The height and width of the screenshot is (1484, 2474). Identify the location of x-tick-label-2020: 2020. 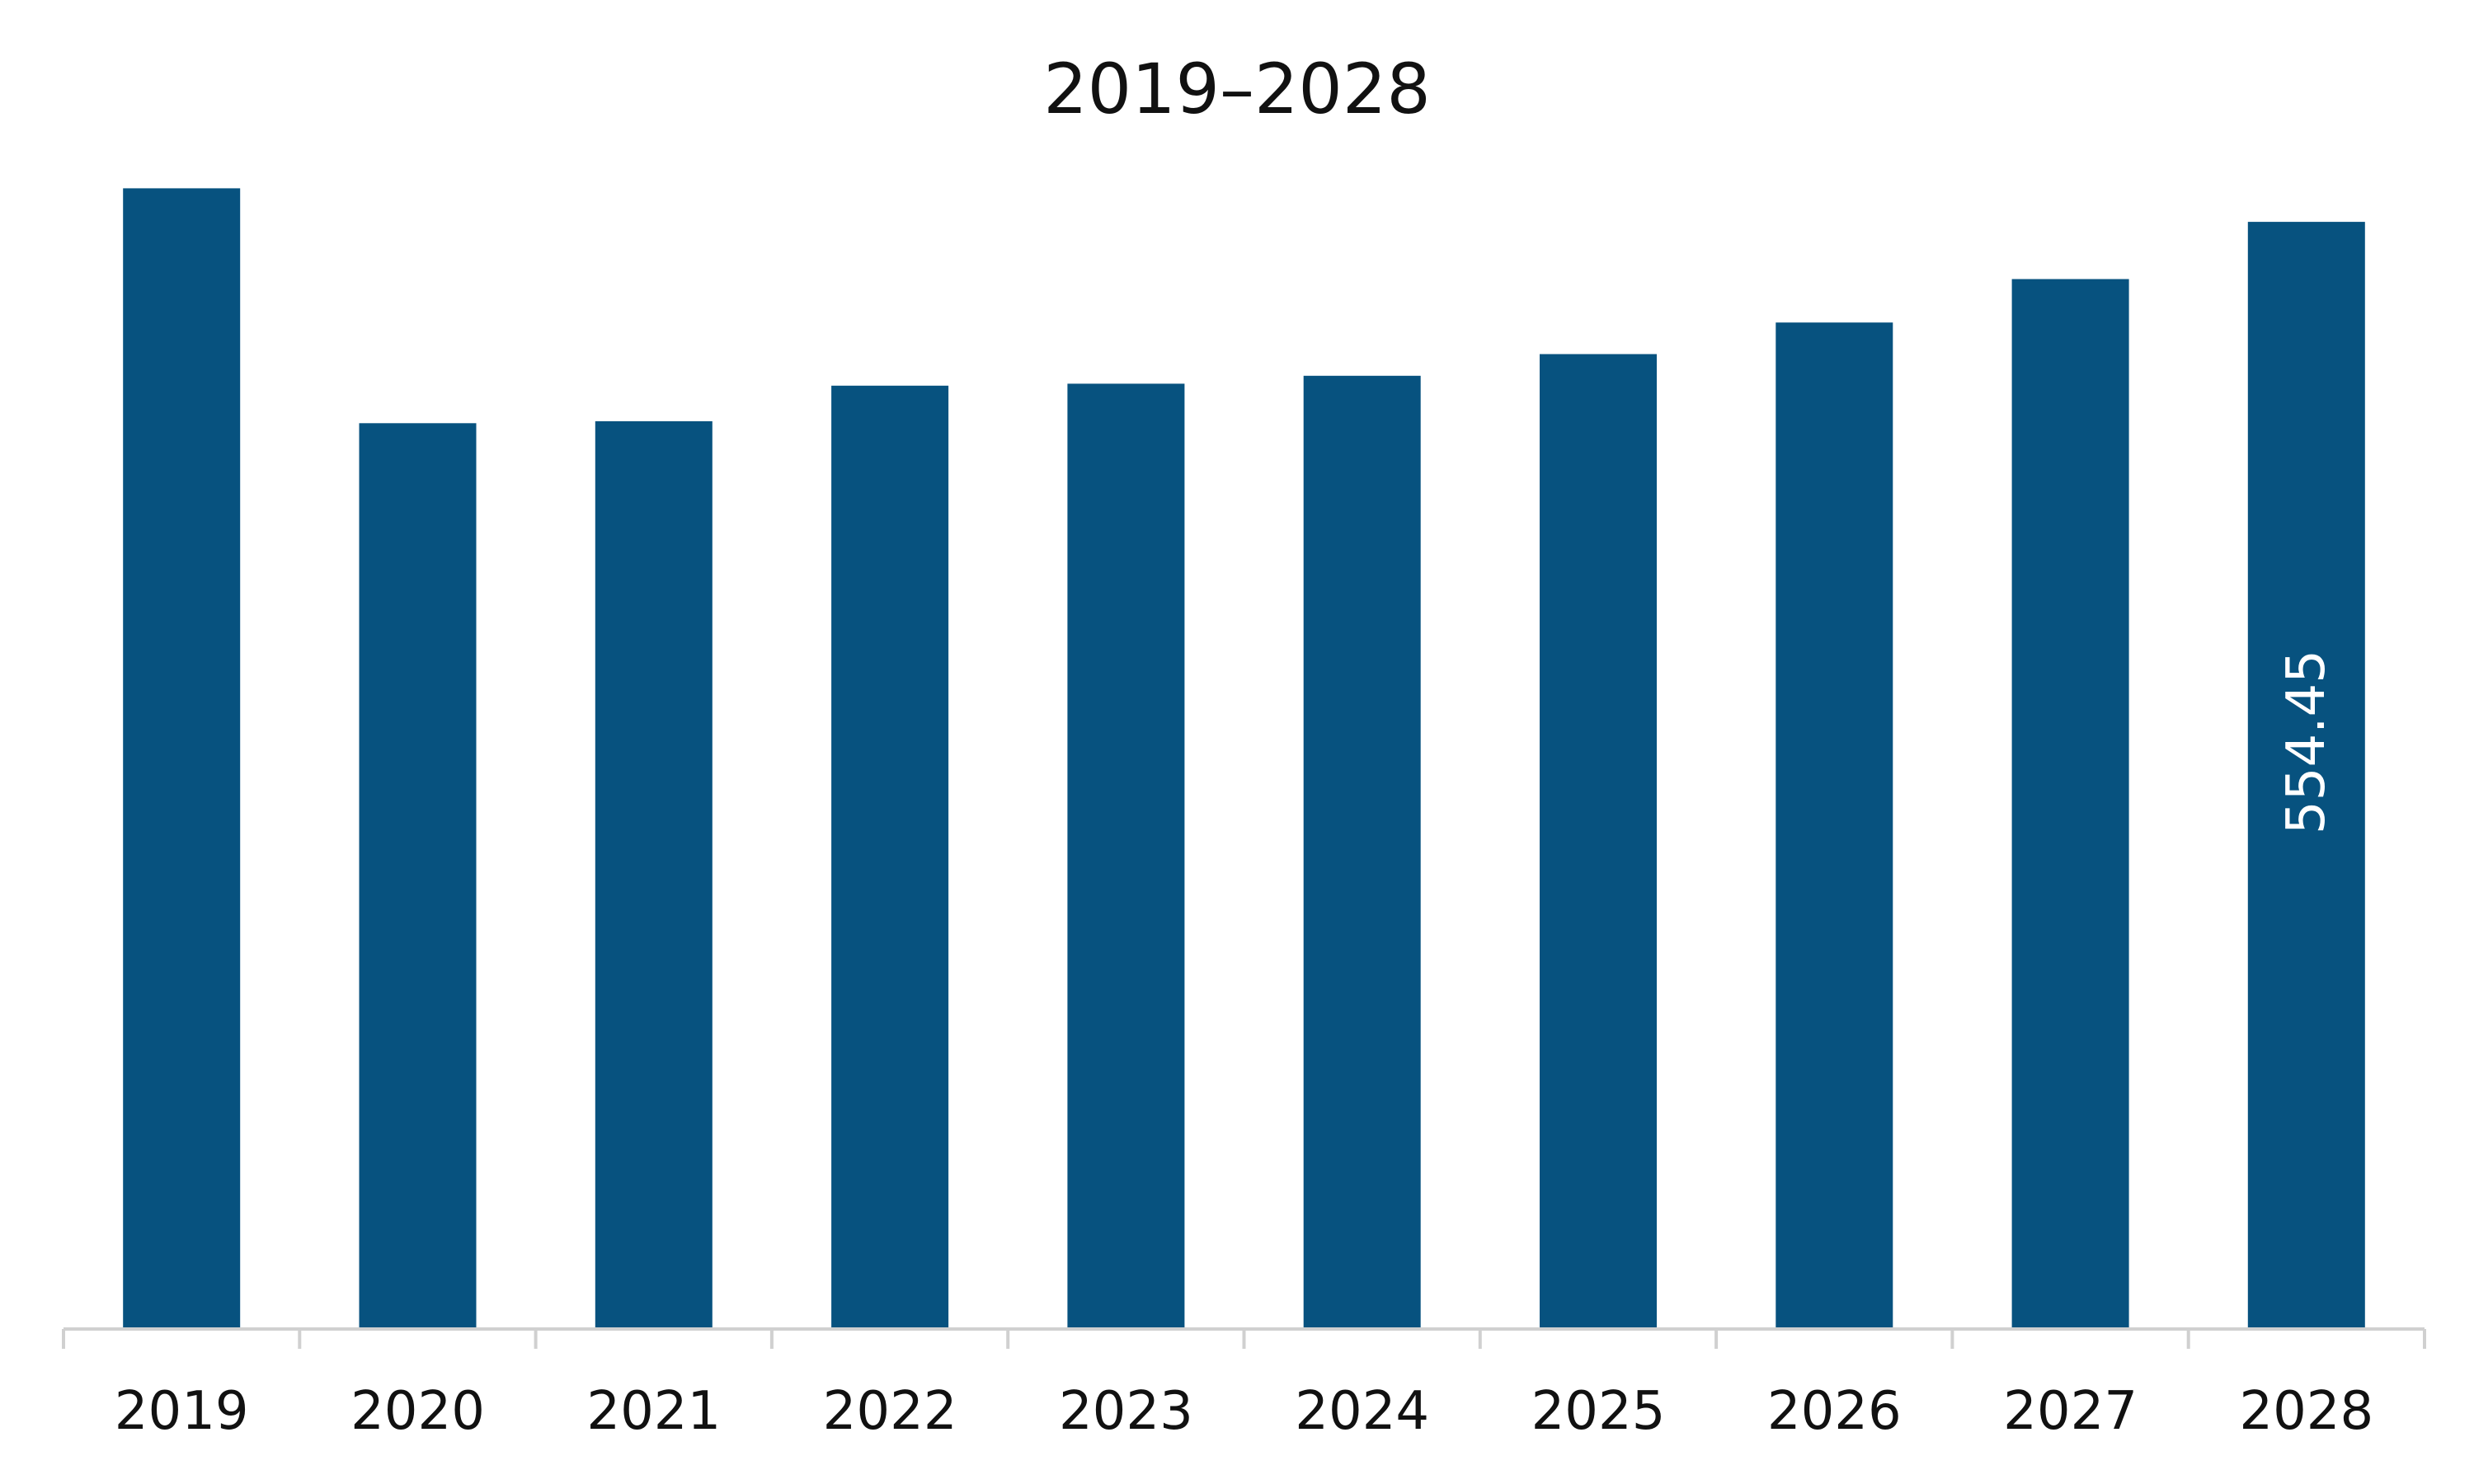
(417, 1411).